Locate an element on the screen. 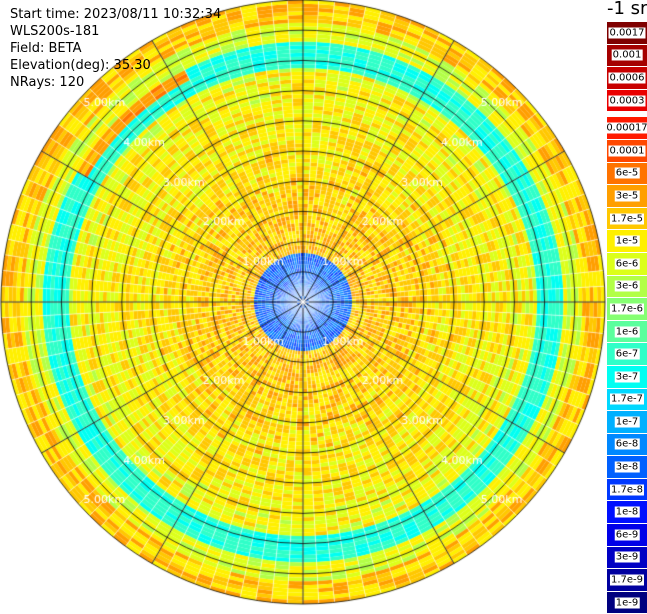  colorbar-step: 1e-6 is located at coordinates (627, 332).